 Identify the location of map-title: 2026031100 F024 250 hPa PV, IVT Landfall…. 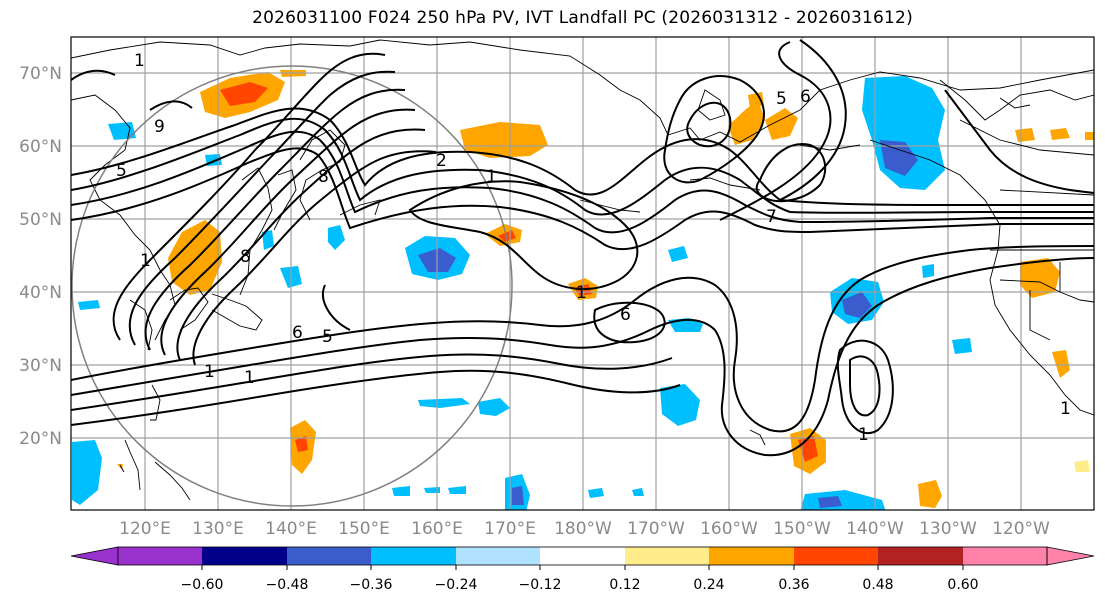
(582, 18).